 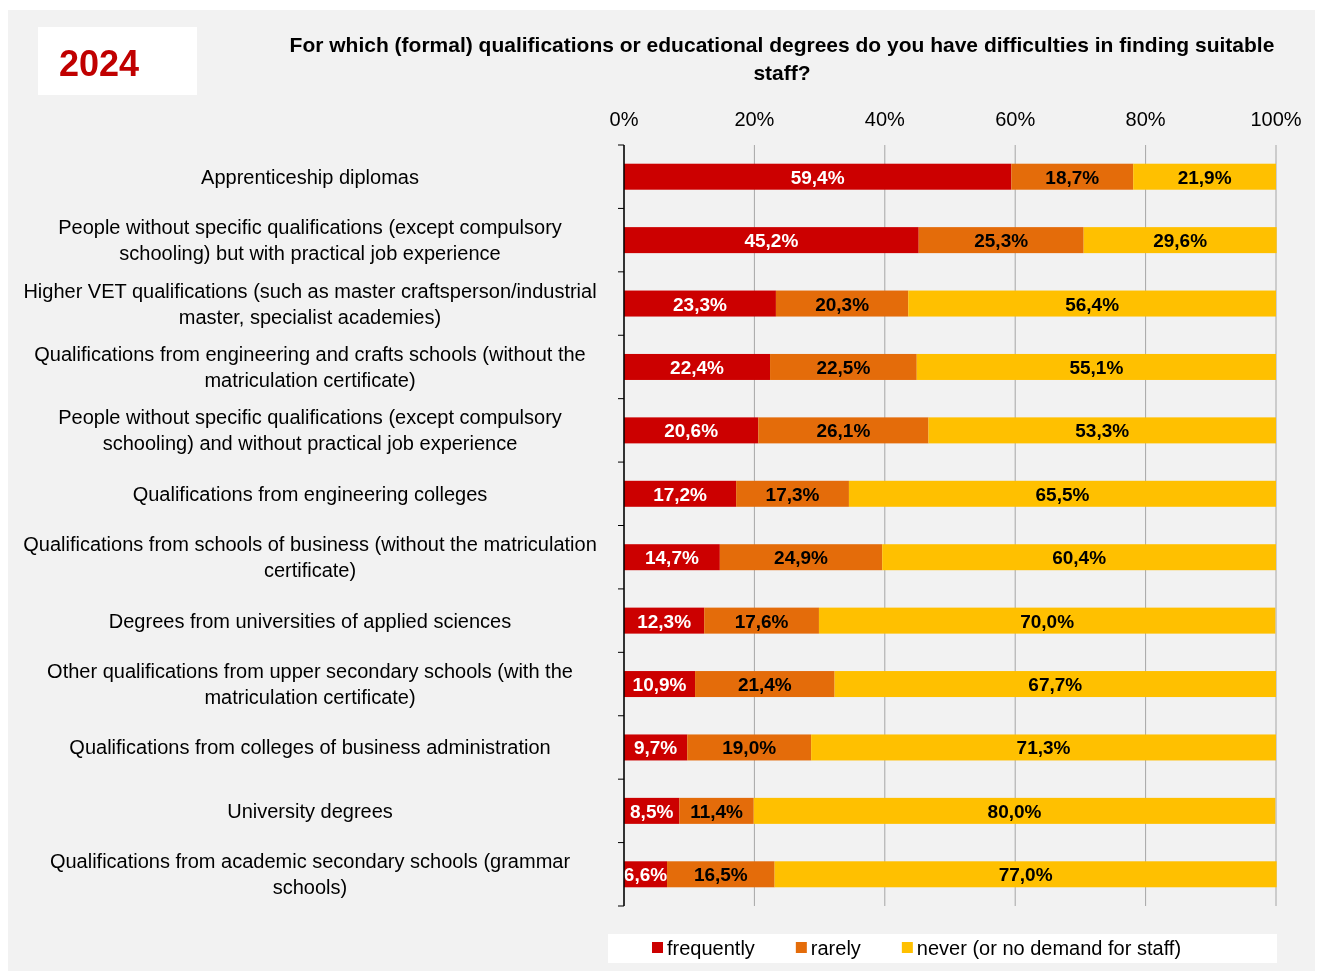 I want to click on y-tick-label: Qualifications from academic secondary schools (grammar schools), so click(x=310, y=874).